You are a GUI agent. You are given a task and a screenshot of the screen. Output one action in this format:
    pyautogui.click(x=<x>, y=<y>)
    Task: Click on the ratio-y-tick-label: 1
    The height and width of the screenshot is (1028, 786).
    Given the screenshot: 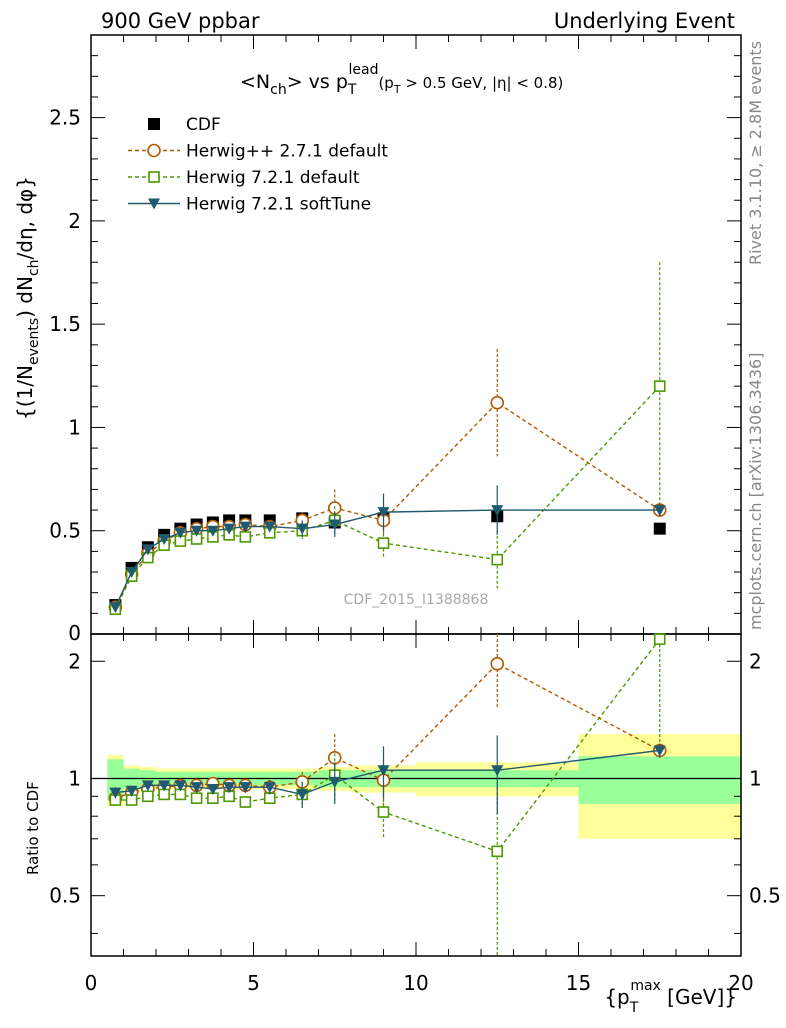 What is the action you would take?
    pyautogui.click(x=74, y=778)
    